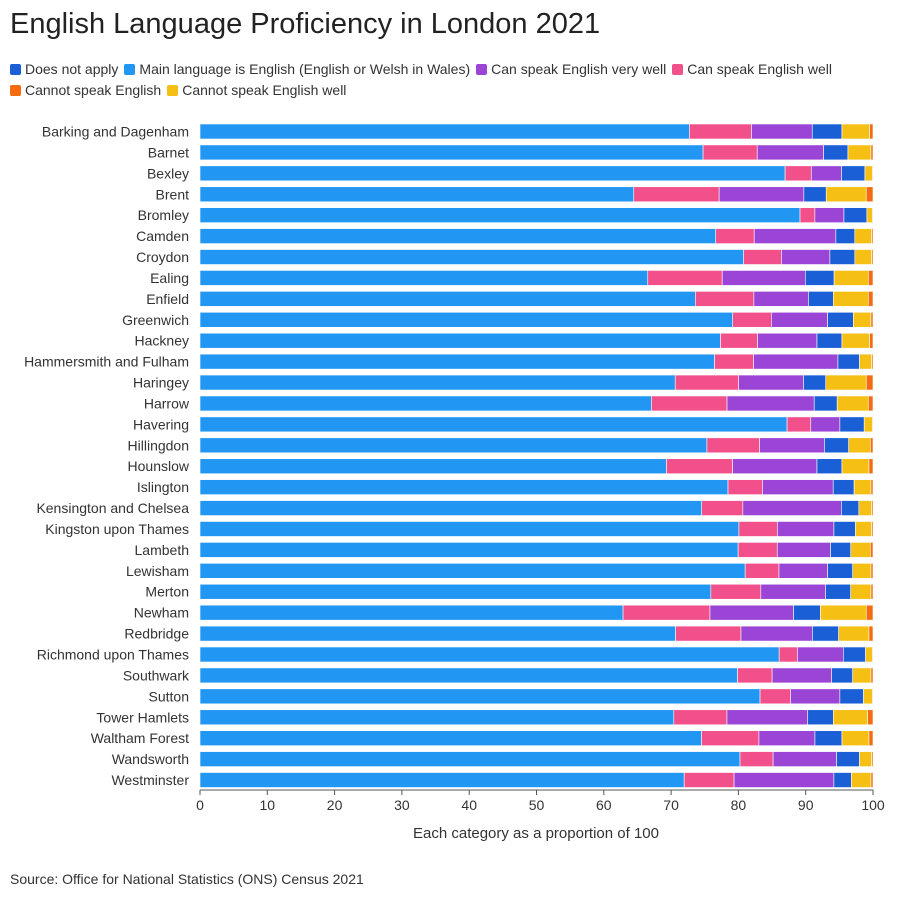 This screenshot has width=900, height=900. I want to click on category-label: Harrow, so click(167, 403).